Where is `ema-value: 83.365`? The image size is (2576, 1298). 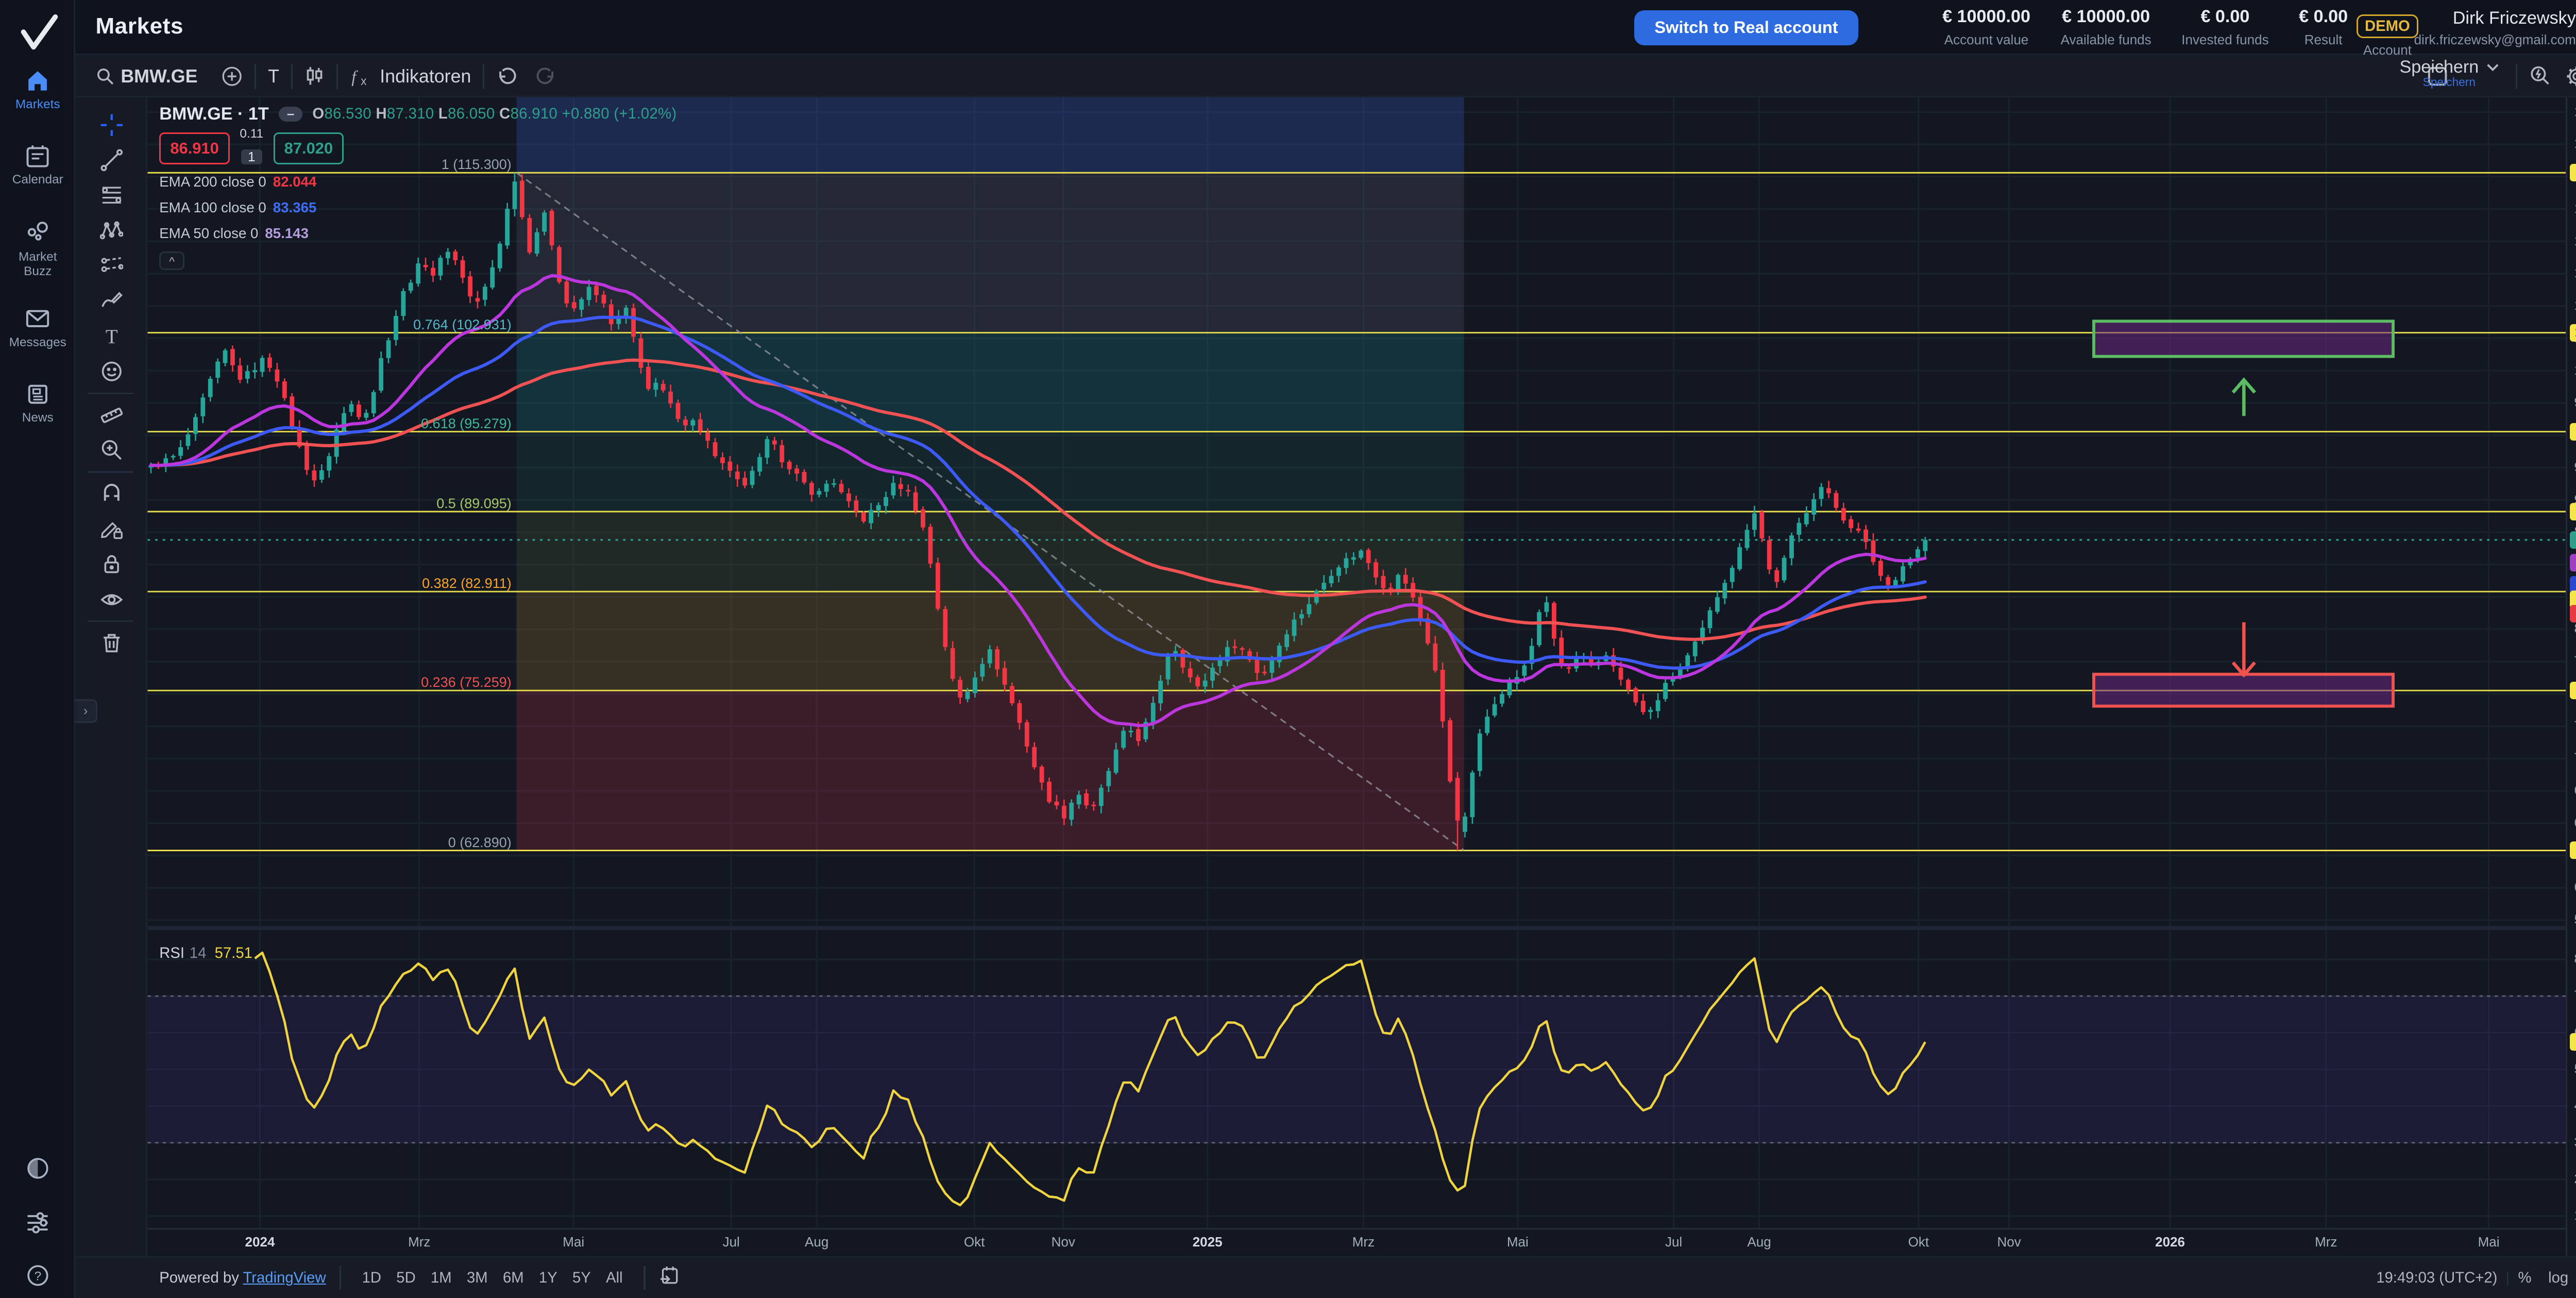 ema-value: 83.365 is located at coordinates (295, 207).